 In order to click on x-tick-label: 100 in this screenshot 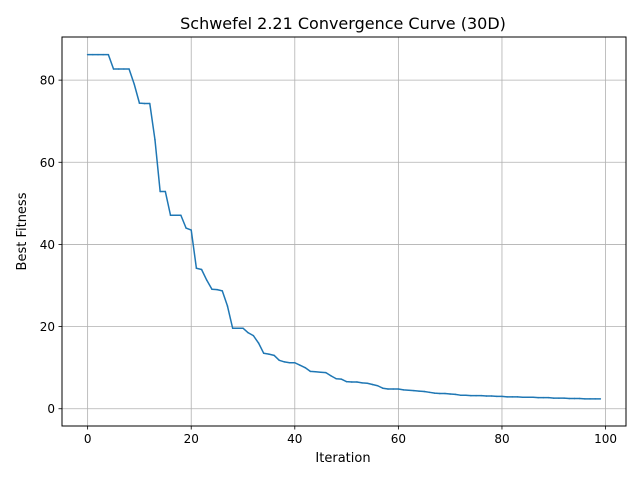, I will do `click(605, 439)`.